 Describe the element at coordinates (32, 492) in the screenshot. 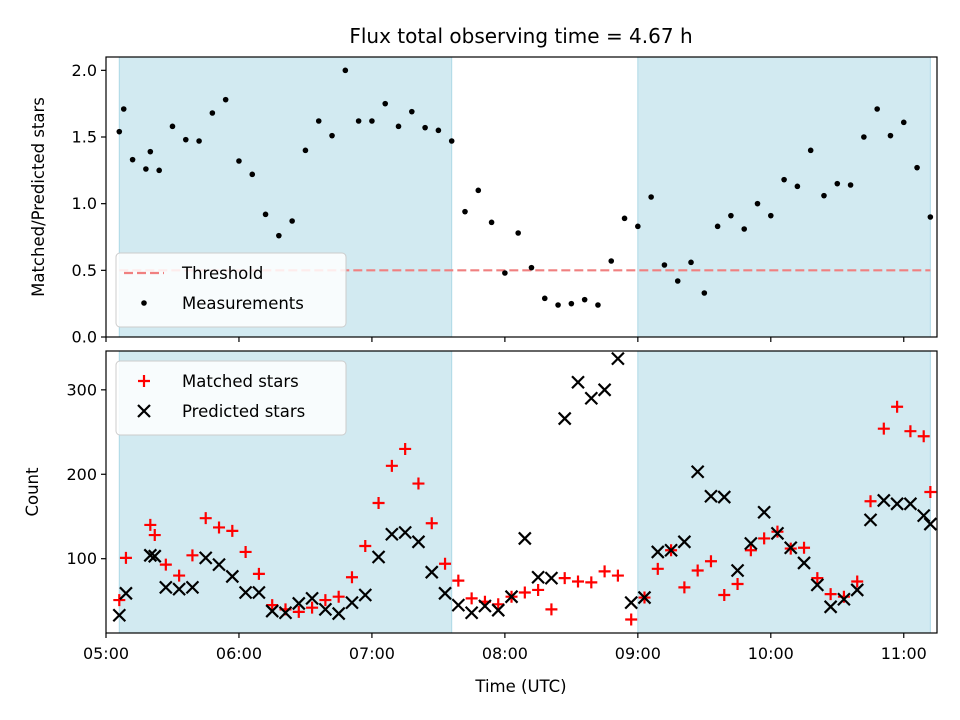

I see `y-axis-label: Count` at that location.